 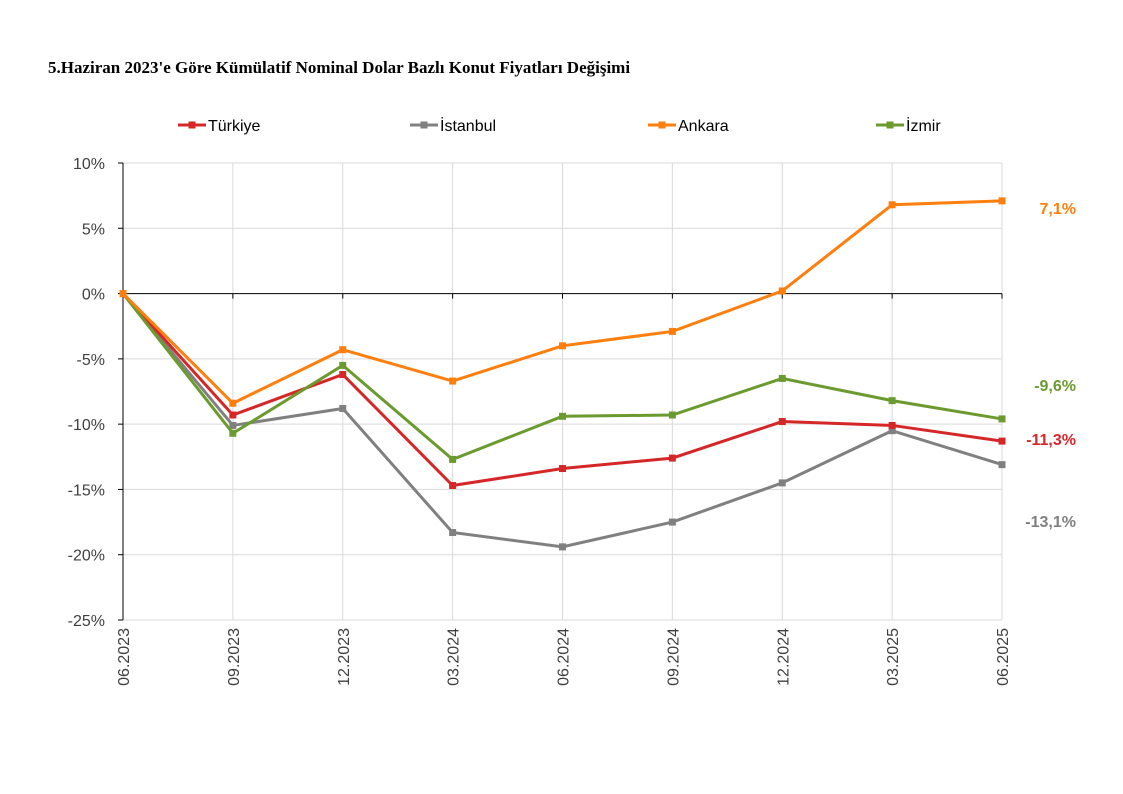 What do you see at coordinates (124, 657) in the screenshot?
I see `x-tick-label: 06.2023` at bounding box center [124, 657].